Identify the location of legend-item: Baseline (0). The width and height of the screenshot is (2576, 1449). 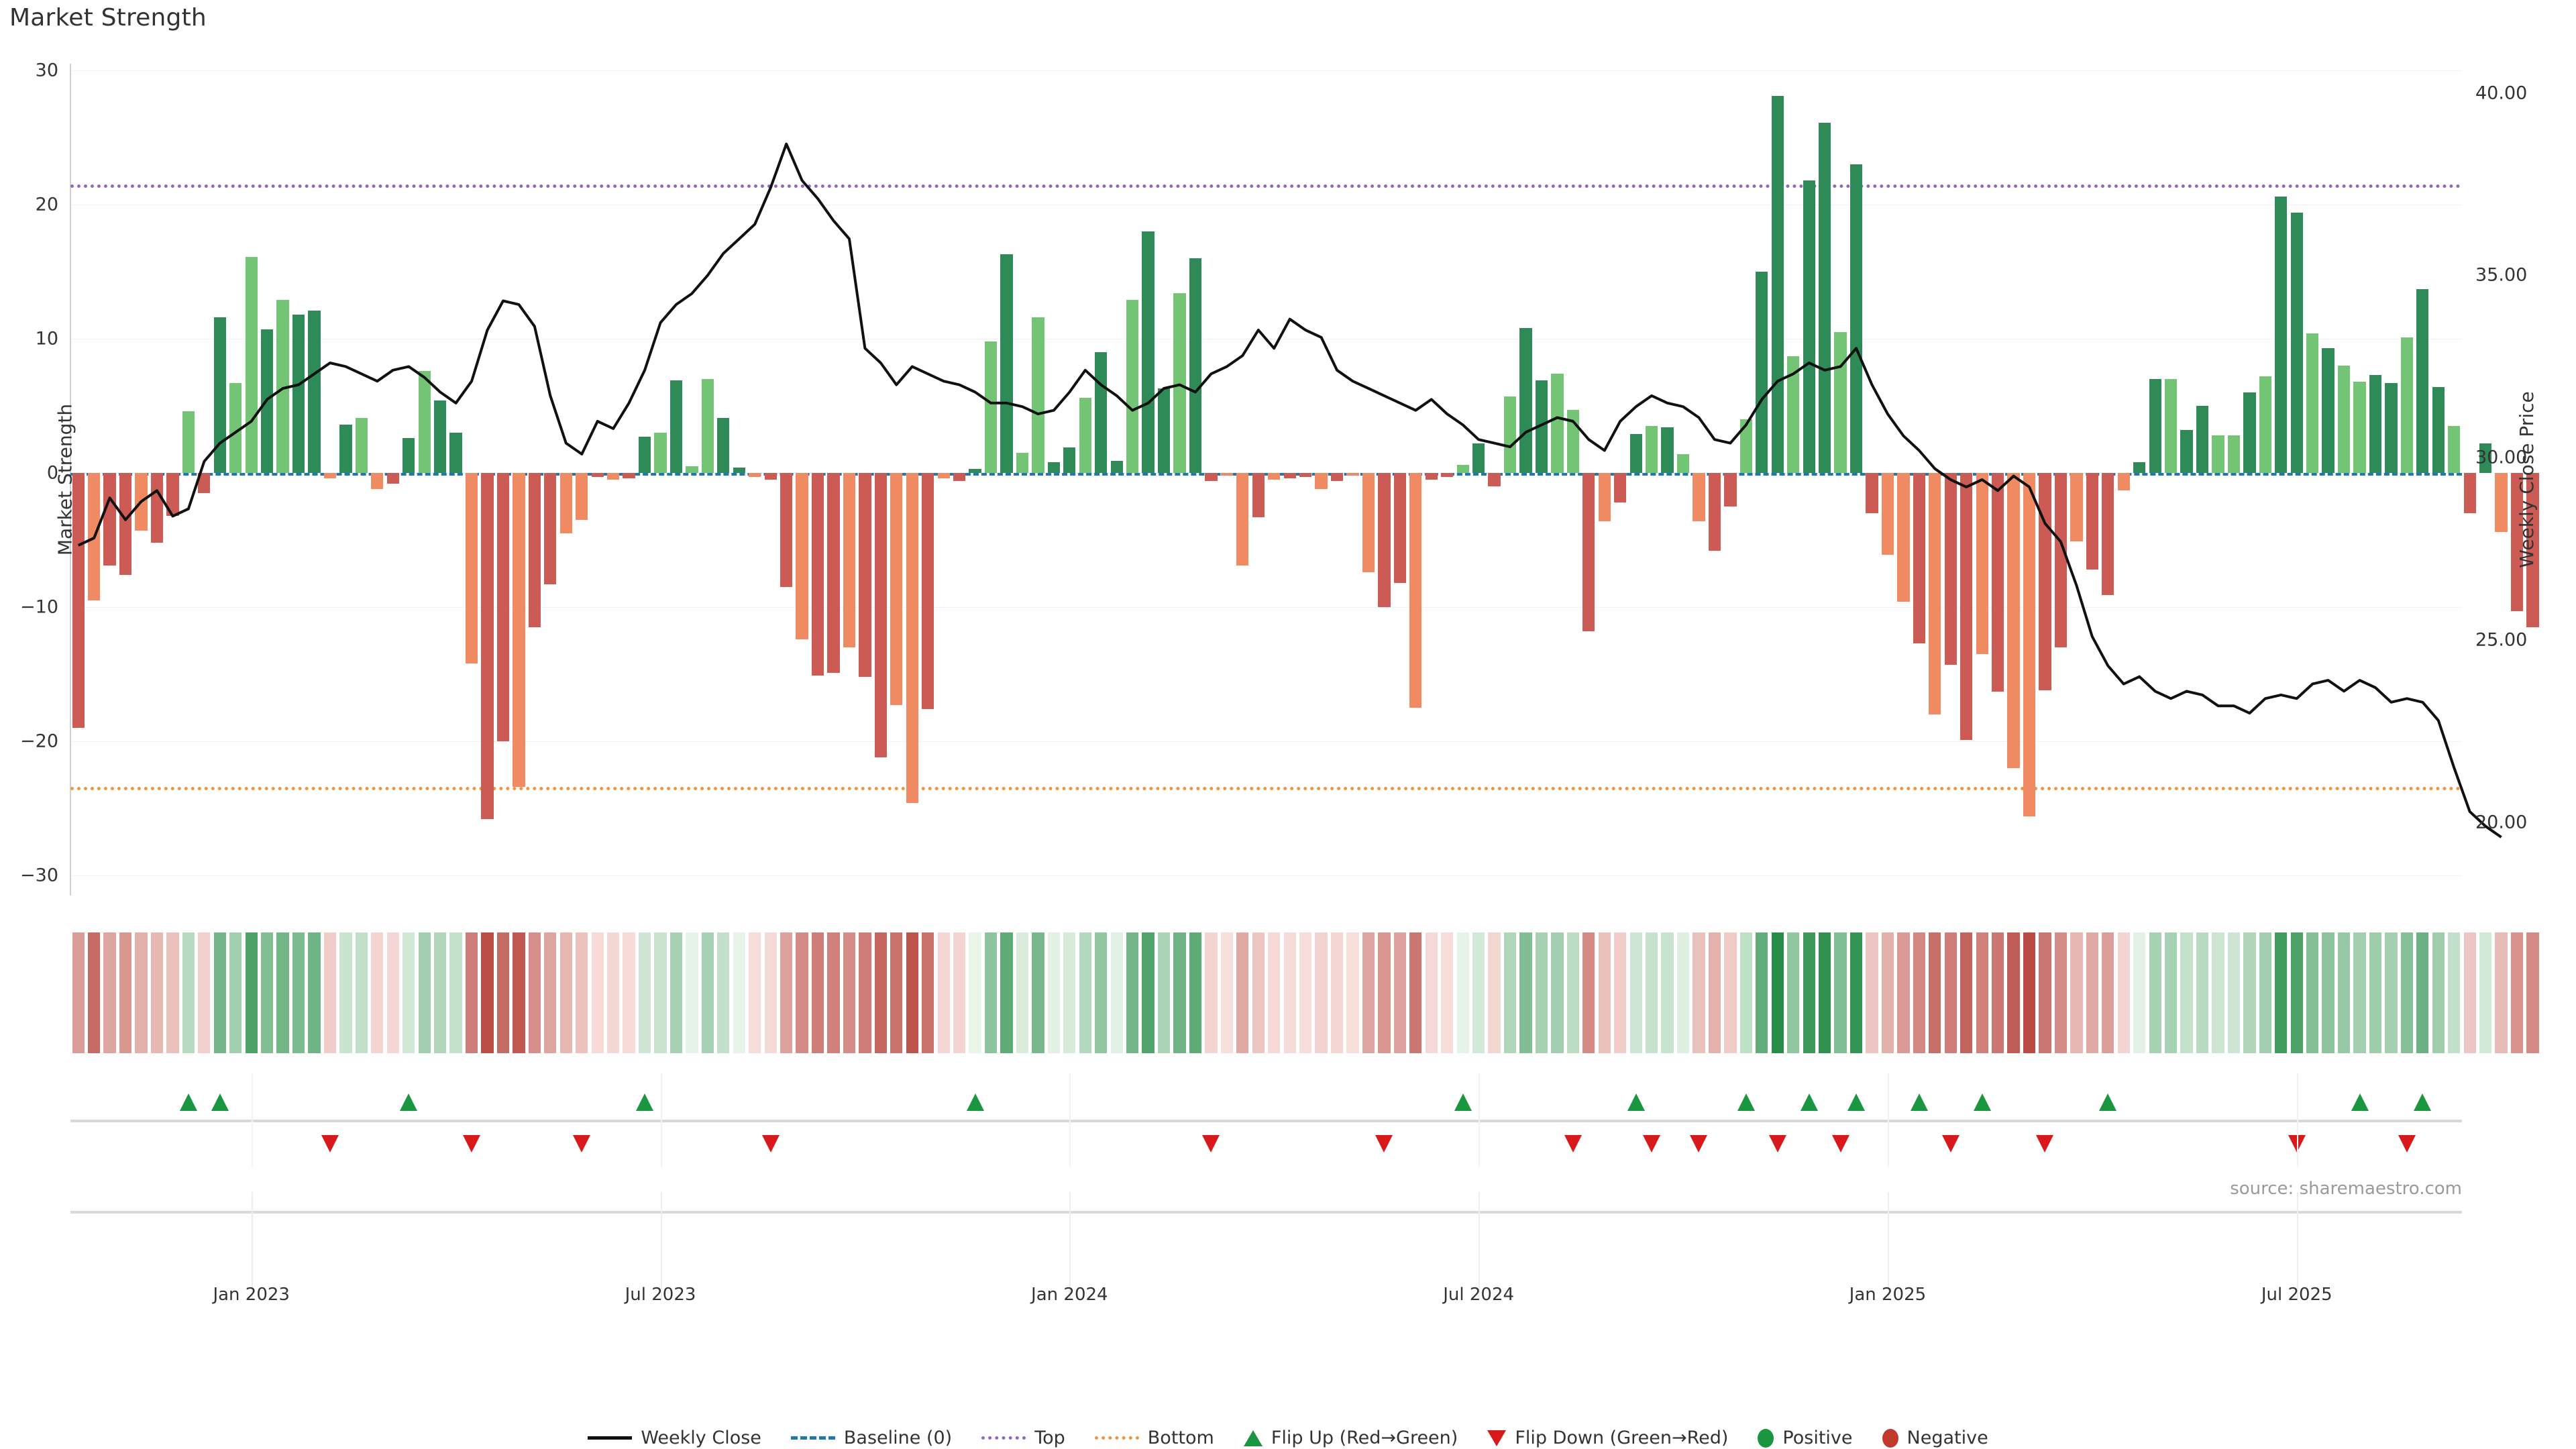
(871, 1438).